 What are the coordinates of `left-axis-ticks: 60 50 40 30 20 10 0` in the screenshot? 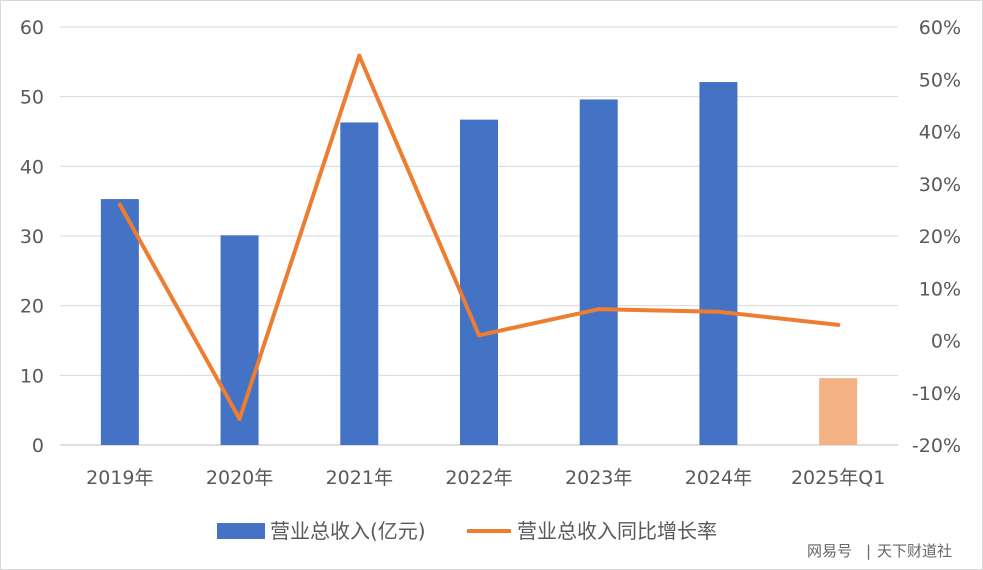 It's located at (32, 237).